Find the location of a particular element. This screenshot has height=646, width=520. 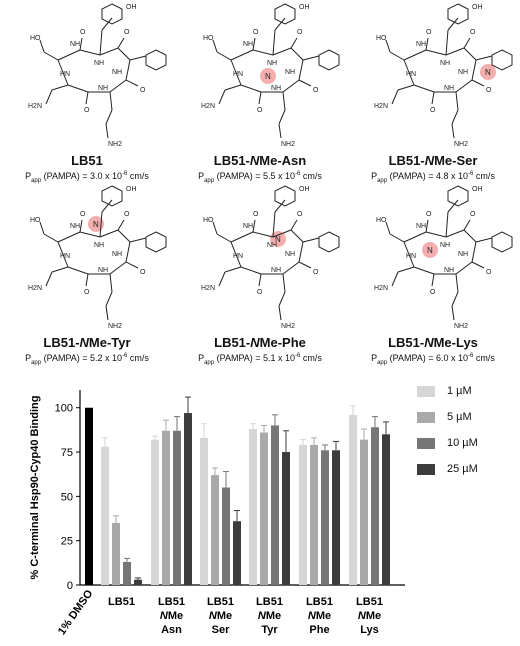

methylation-highlight is located at coordinates (430, 250).